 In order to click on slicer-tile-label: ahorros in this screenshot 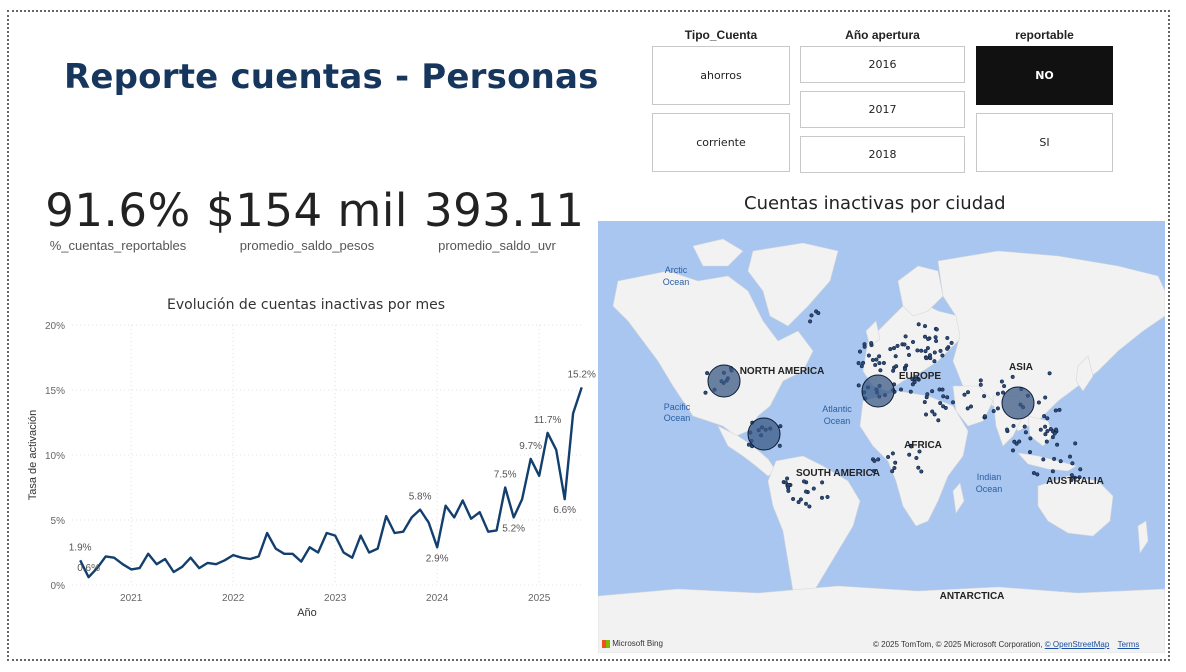, I will do `click(721, 75)`.